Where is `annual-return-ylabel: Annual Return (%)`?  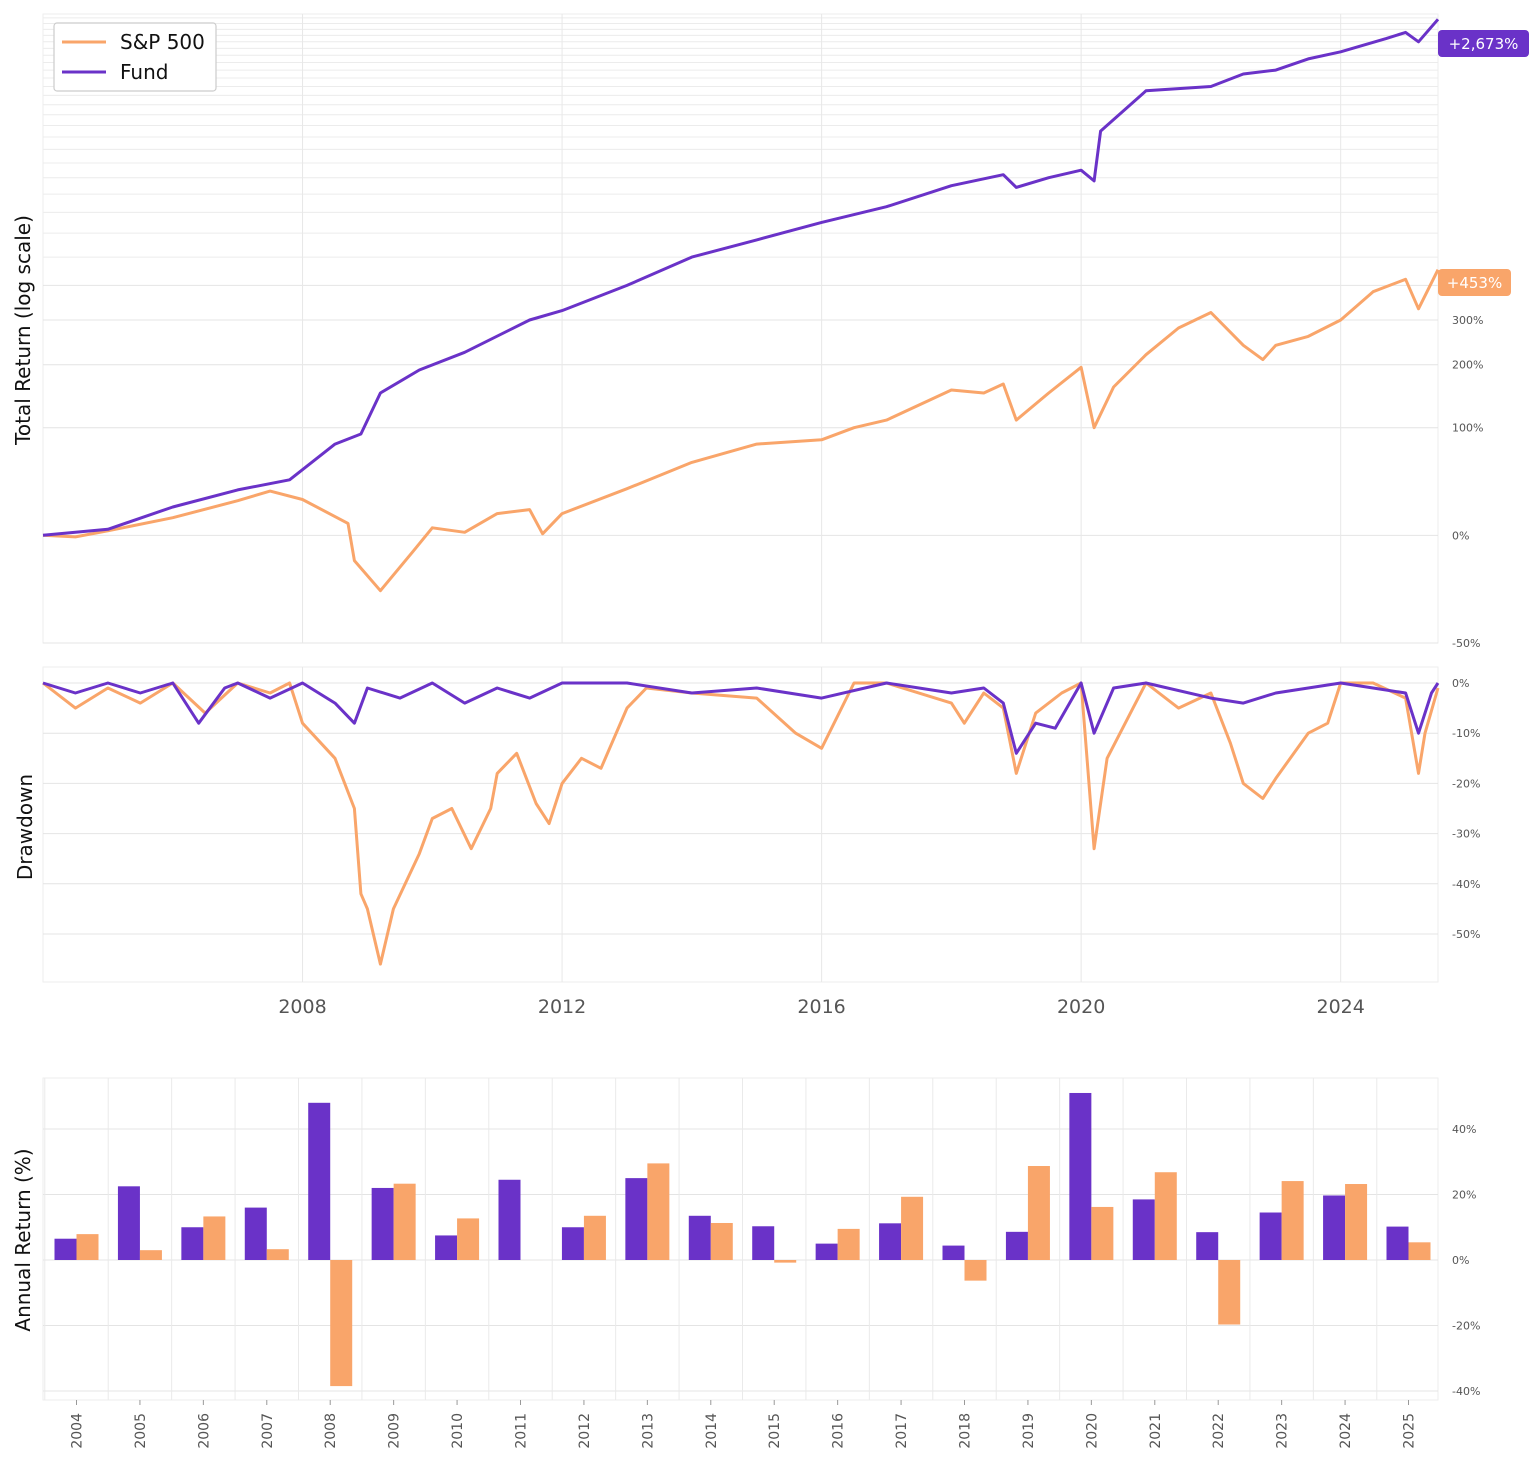 annual-return-ylabel: Annual Return (%) is located at coordinates (23, 1239).